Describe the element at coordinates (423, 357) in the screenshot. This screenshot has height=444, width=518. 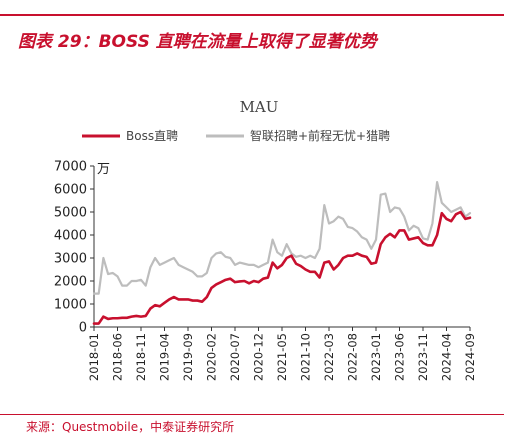
I see `x-tick-label: 2023-11` at that location.